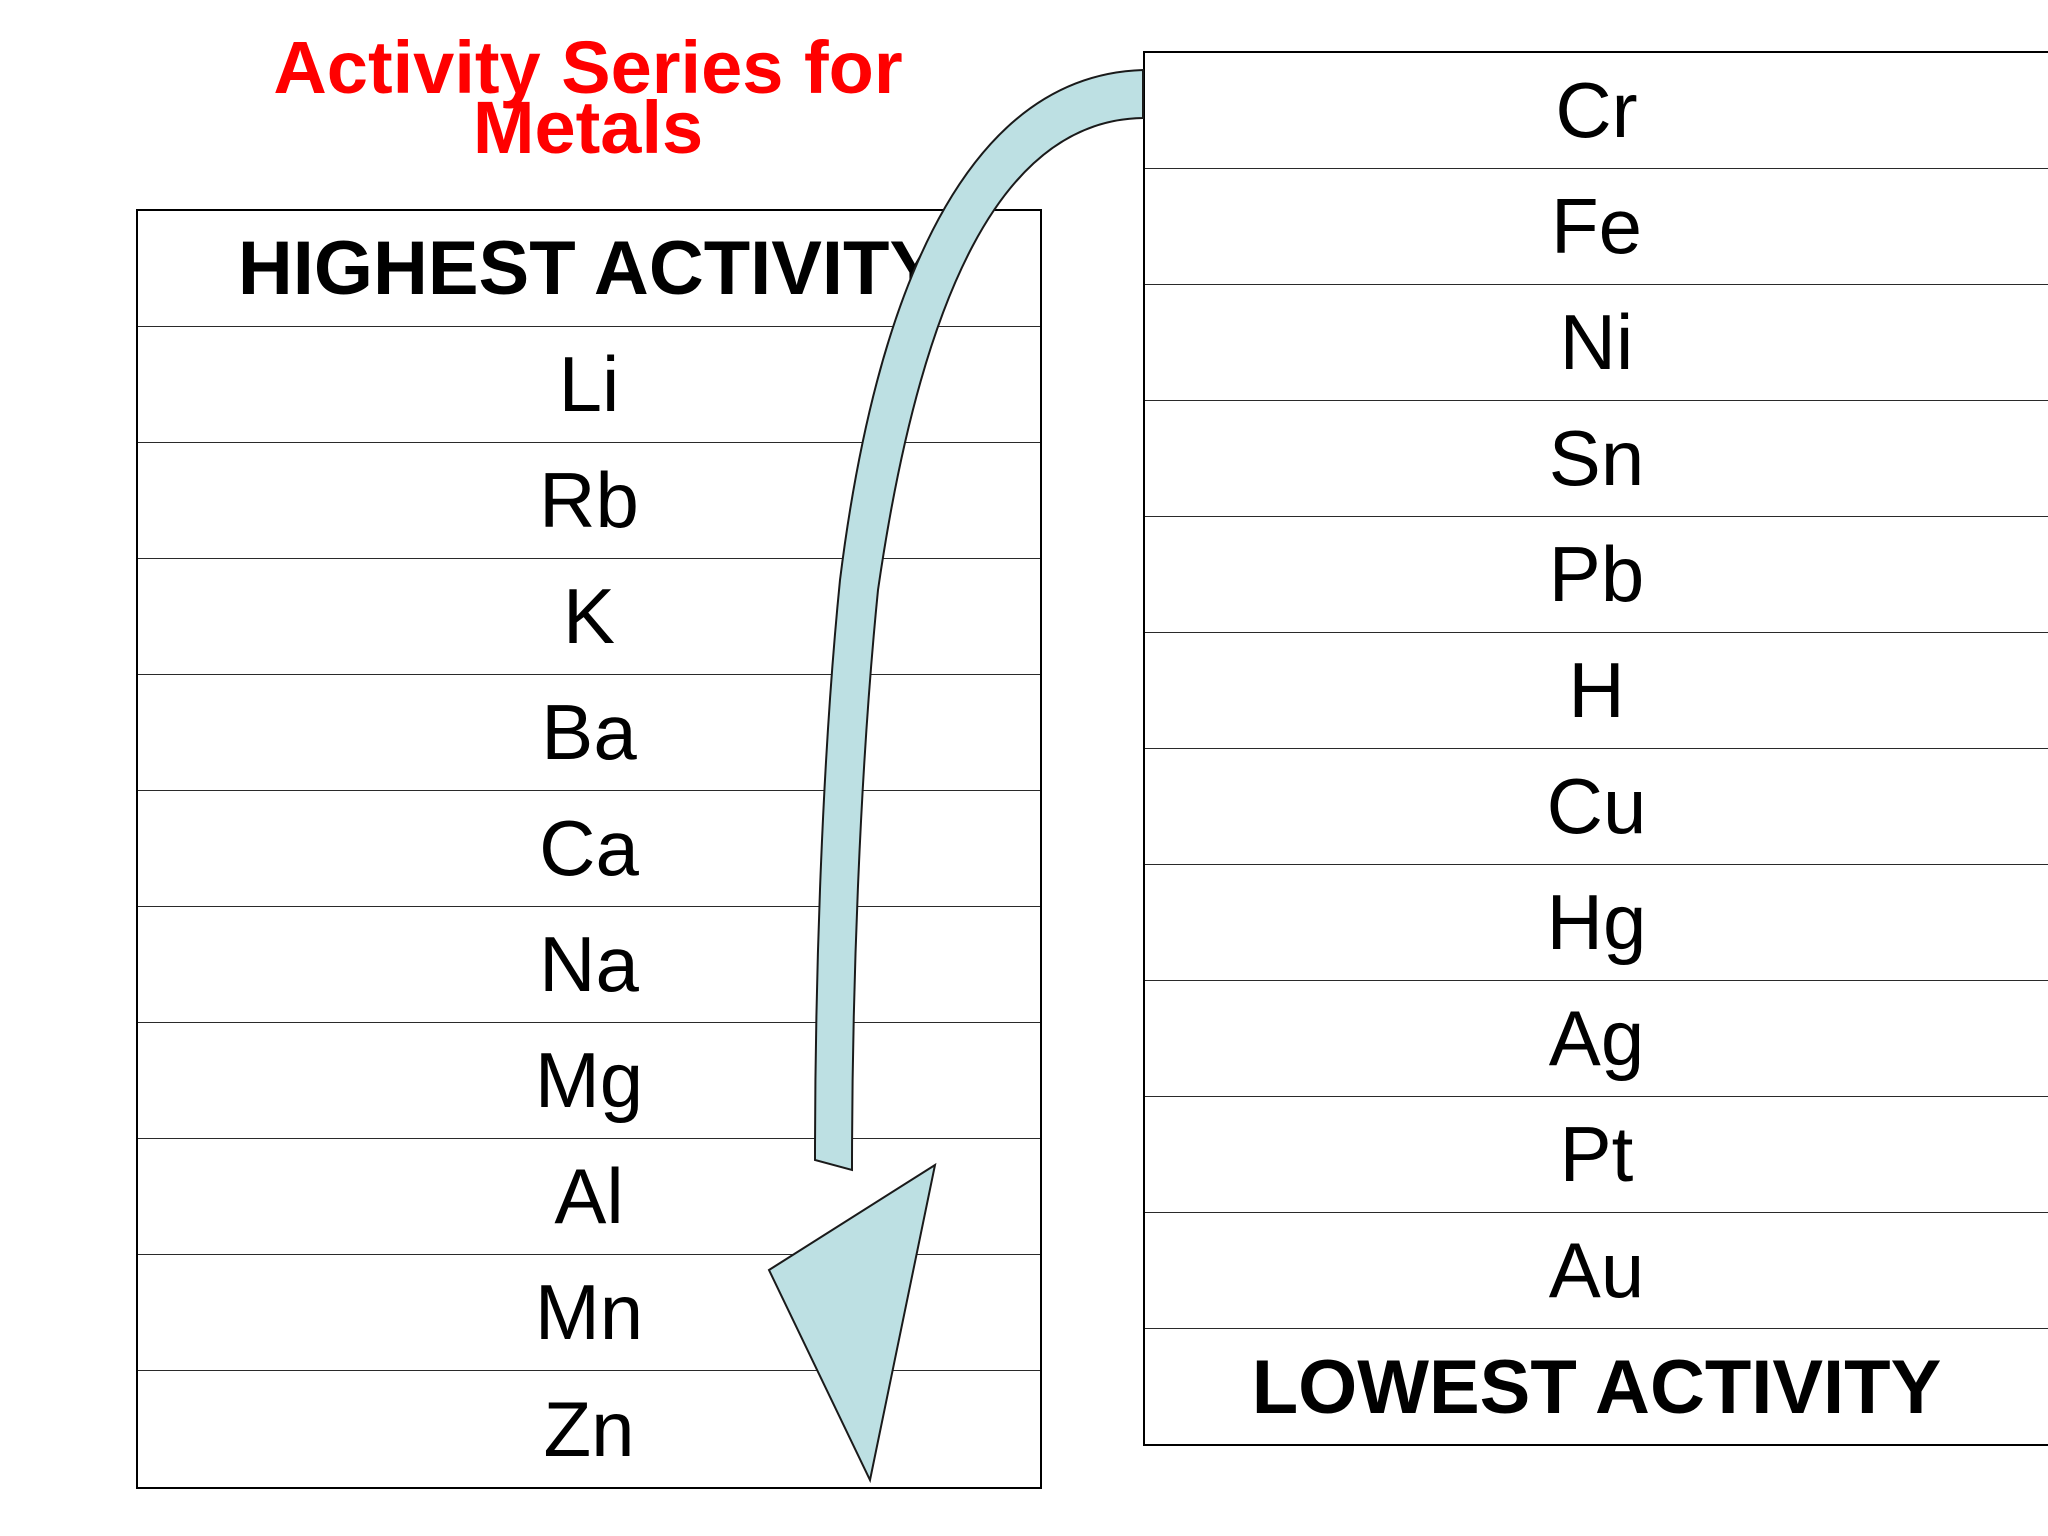 The image size is (2048, 1536). I want to click on element-cell-k: K, so click(589, 617).